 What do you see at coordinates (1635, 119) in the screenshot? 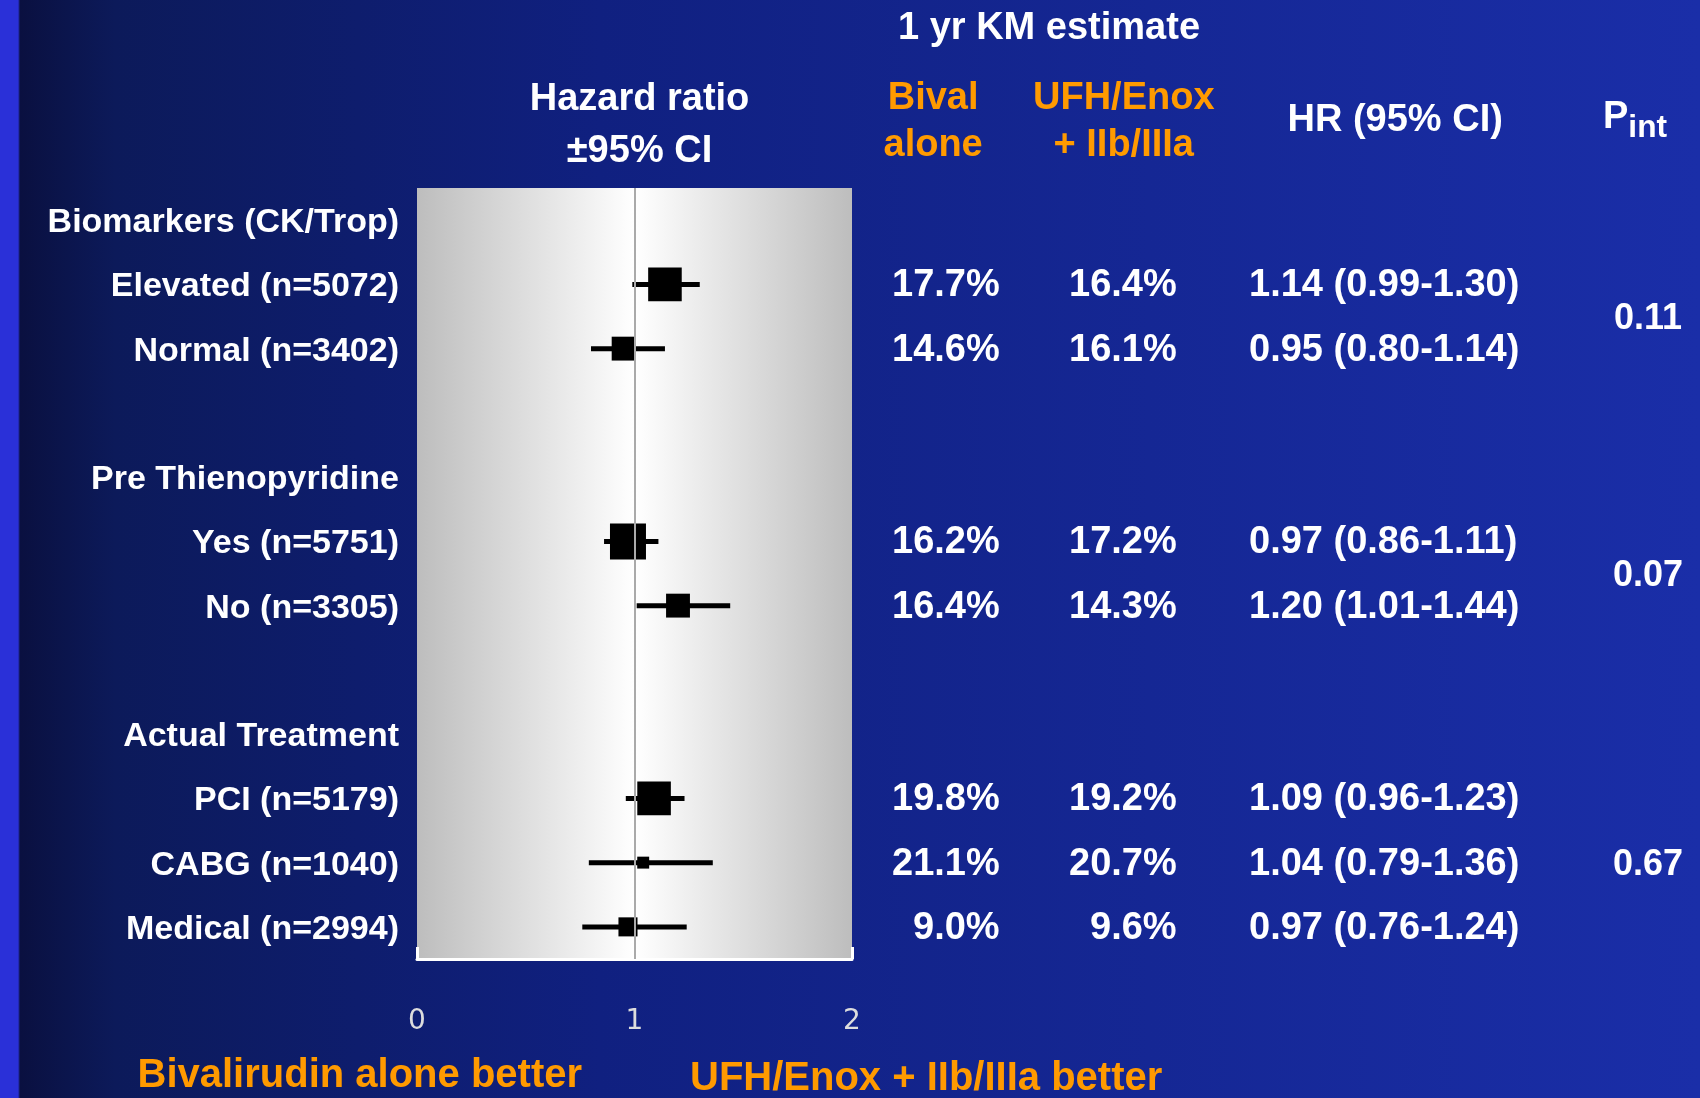
I see `text: P$_{int}$` at bounding box center [1635, 119].